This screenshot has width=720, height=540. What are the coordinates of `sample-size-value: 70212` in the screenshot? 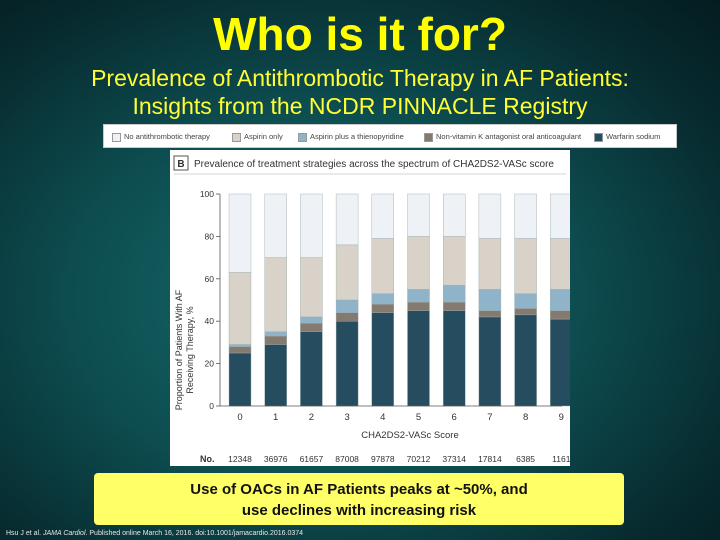 It's located at (419, 459).